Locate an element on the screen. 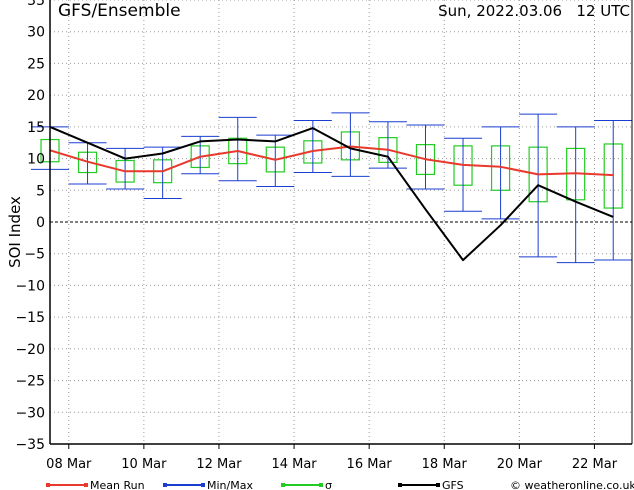 The width and height of the screenshot is (634, 490). y-tick-label: 10 is located at coordinates (36, 160).